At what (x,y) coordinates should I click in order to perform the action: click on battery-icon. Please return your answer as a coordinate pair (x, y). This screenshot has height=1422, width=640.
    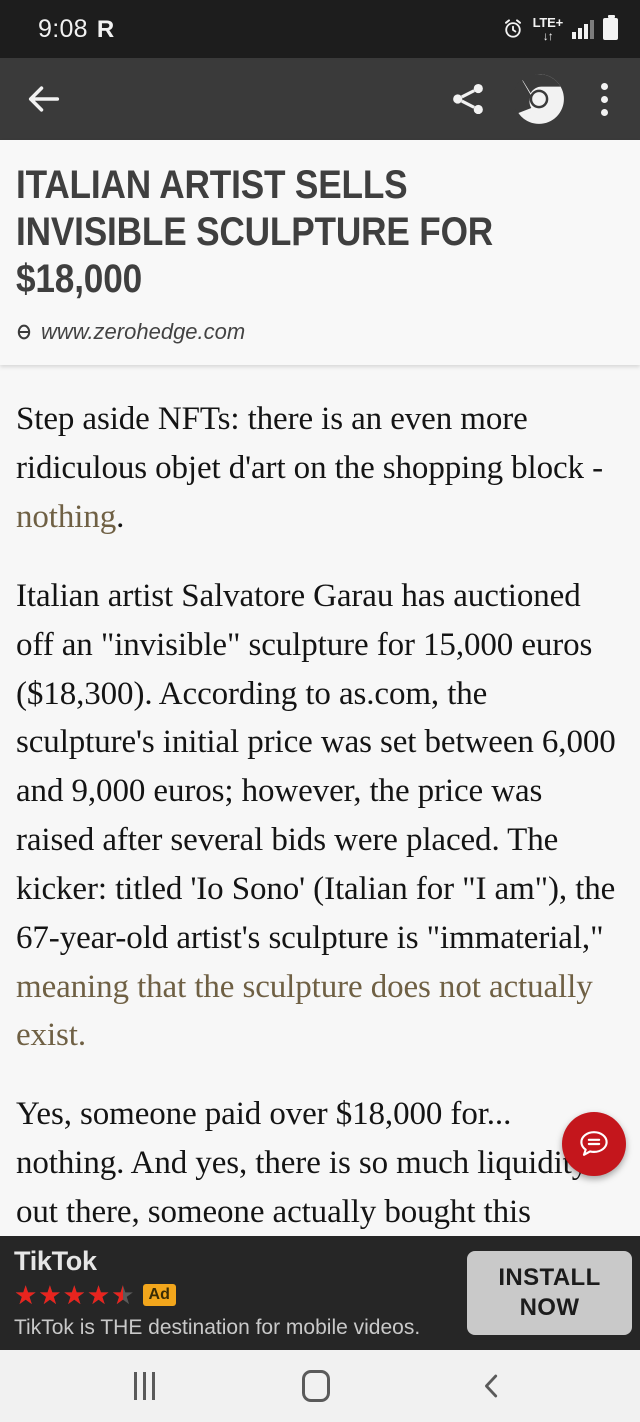
    Looking at the image, I should click on (610, 27).